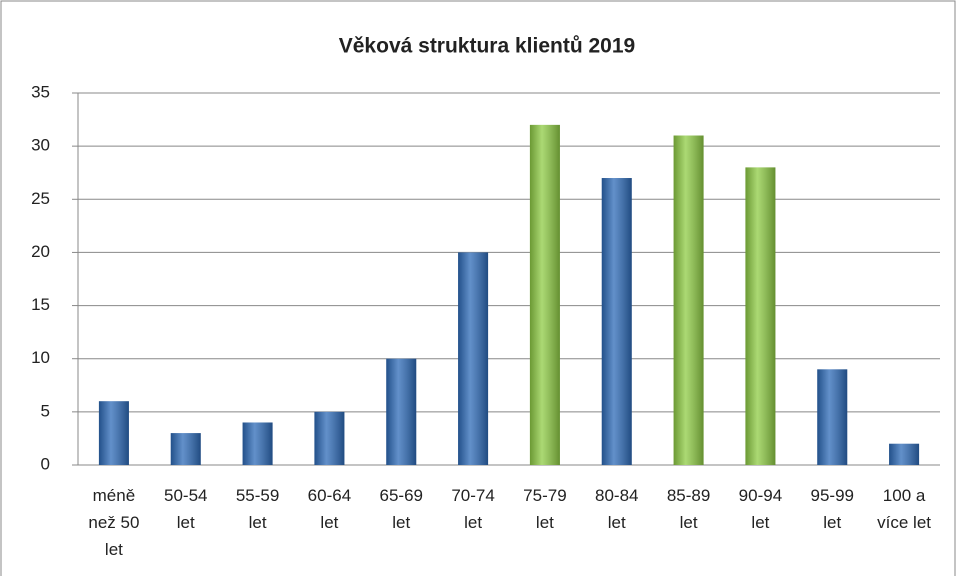  Describe the element at coordinates (40, 304) in the screenshot. I see `y-tick-label: 15` at that location.